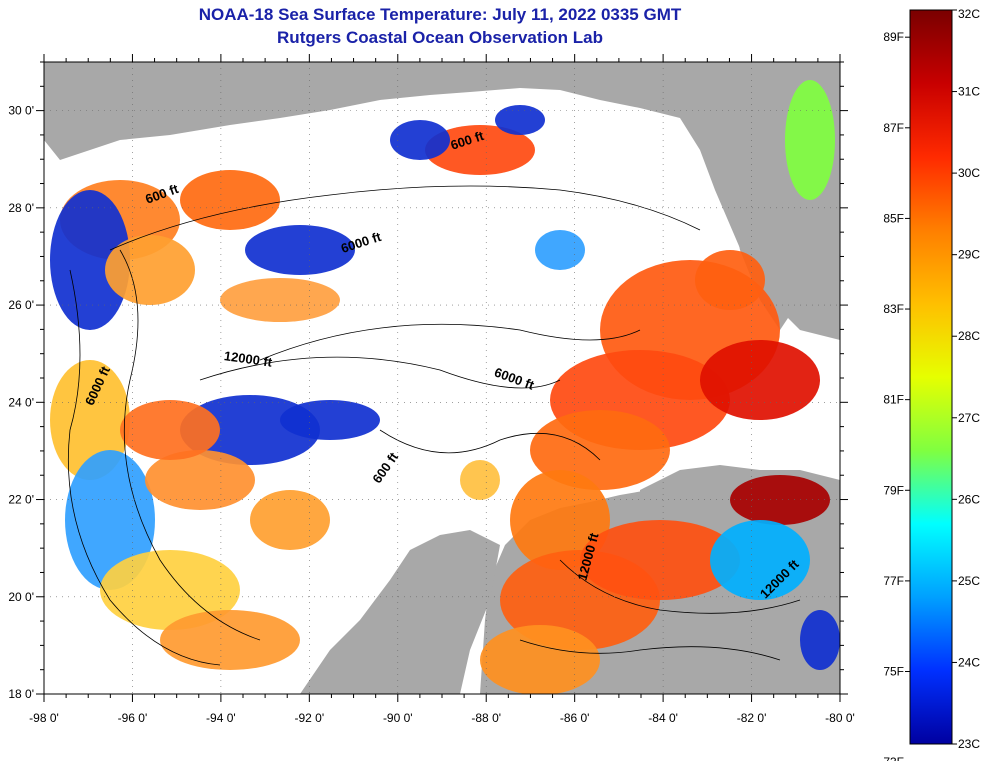 Image resolution: width=992 pixels, height=761 pixels. What do you see at coordinates (133, 718) in the screenshot?
I see `lon-tick-label: -96 0'` at bounding box center [133, 718].